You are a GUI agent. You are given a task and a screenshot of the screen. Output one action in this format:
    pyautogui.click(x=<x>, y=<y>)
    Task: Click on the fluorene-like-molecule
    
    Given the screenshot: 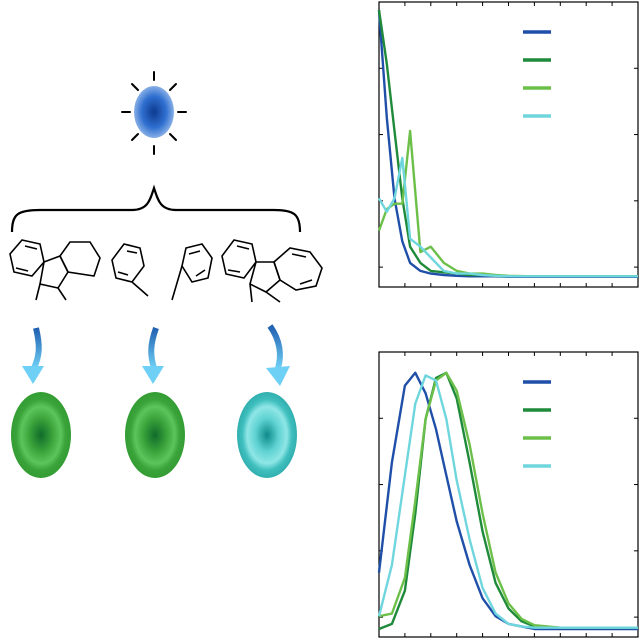 What is the action you would take?
    pyautogui.click(x=272, y=271)
    